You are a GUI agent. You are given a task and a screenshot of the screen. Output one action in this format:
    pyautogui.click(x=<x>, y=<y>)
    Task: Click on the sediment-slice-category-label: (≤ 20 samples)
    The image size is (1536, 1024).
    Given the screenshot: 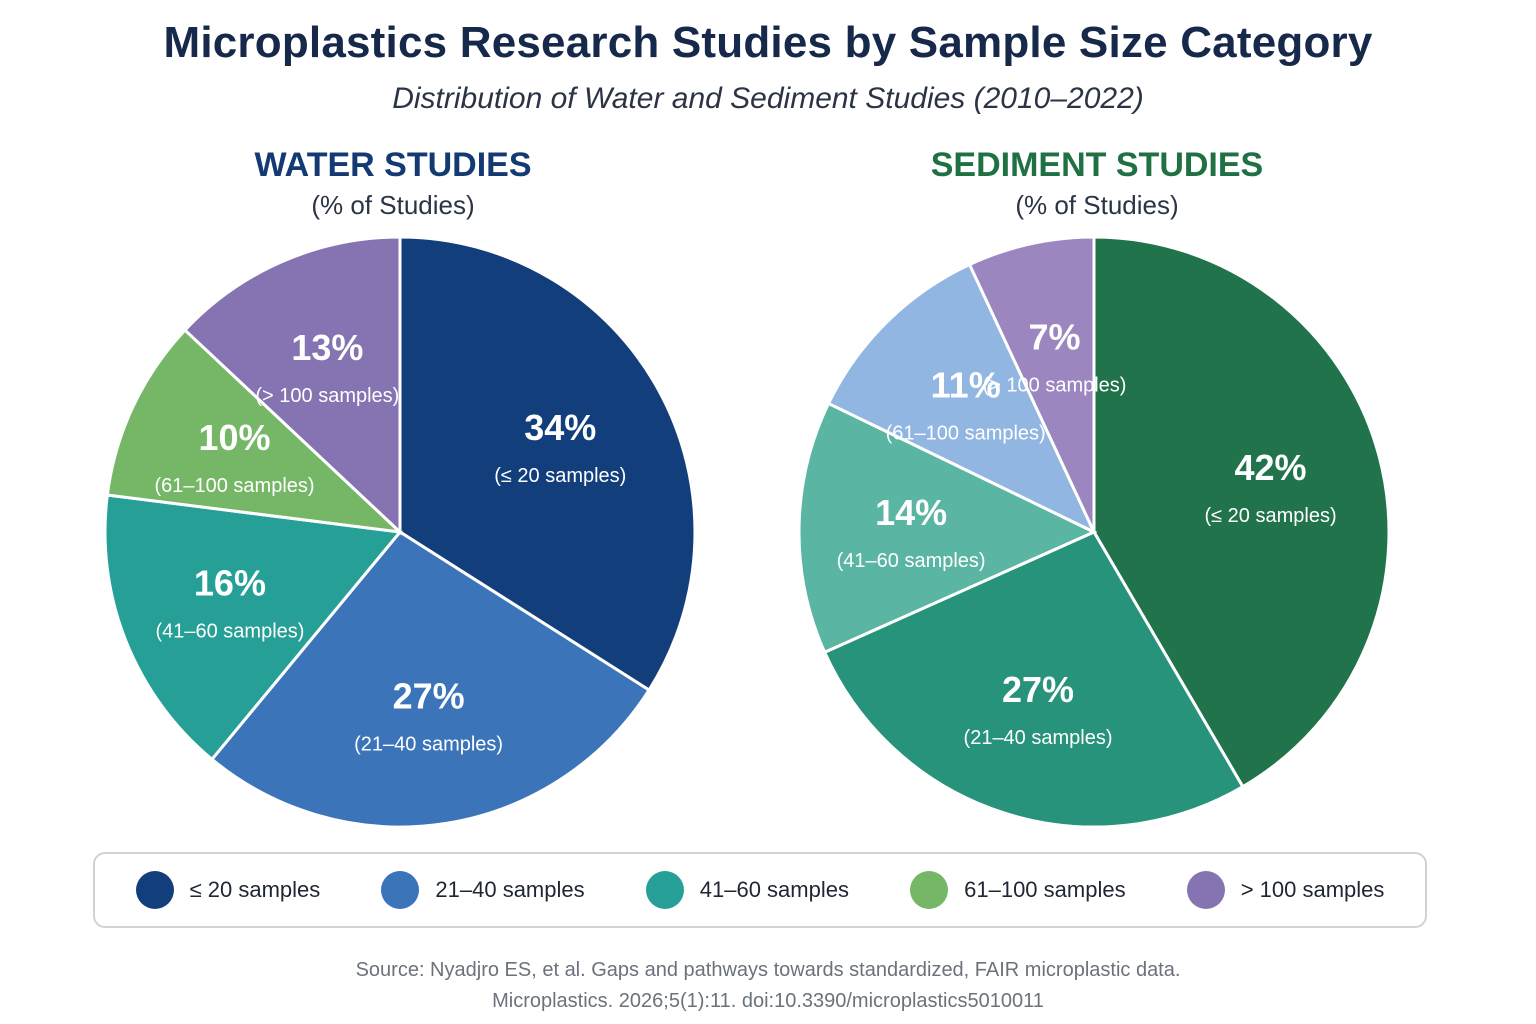 What is the action you would take?
    pyautogui.click(x=1270, y=516)
    